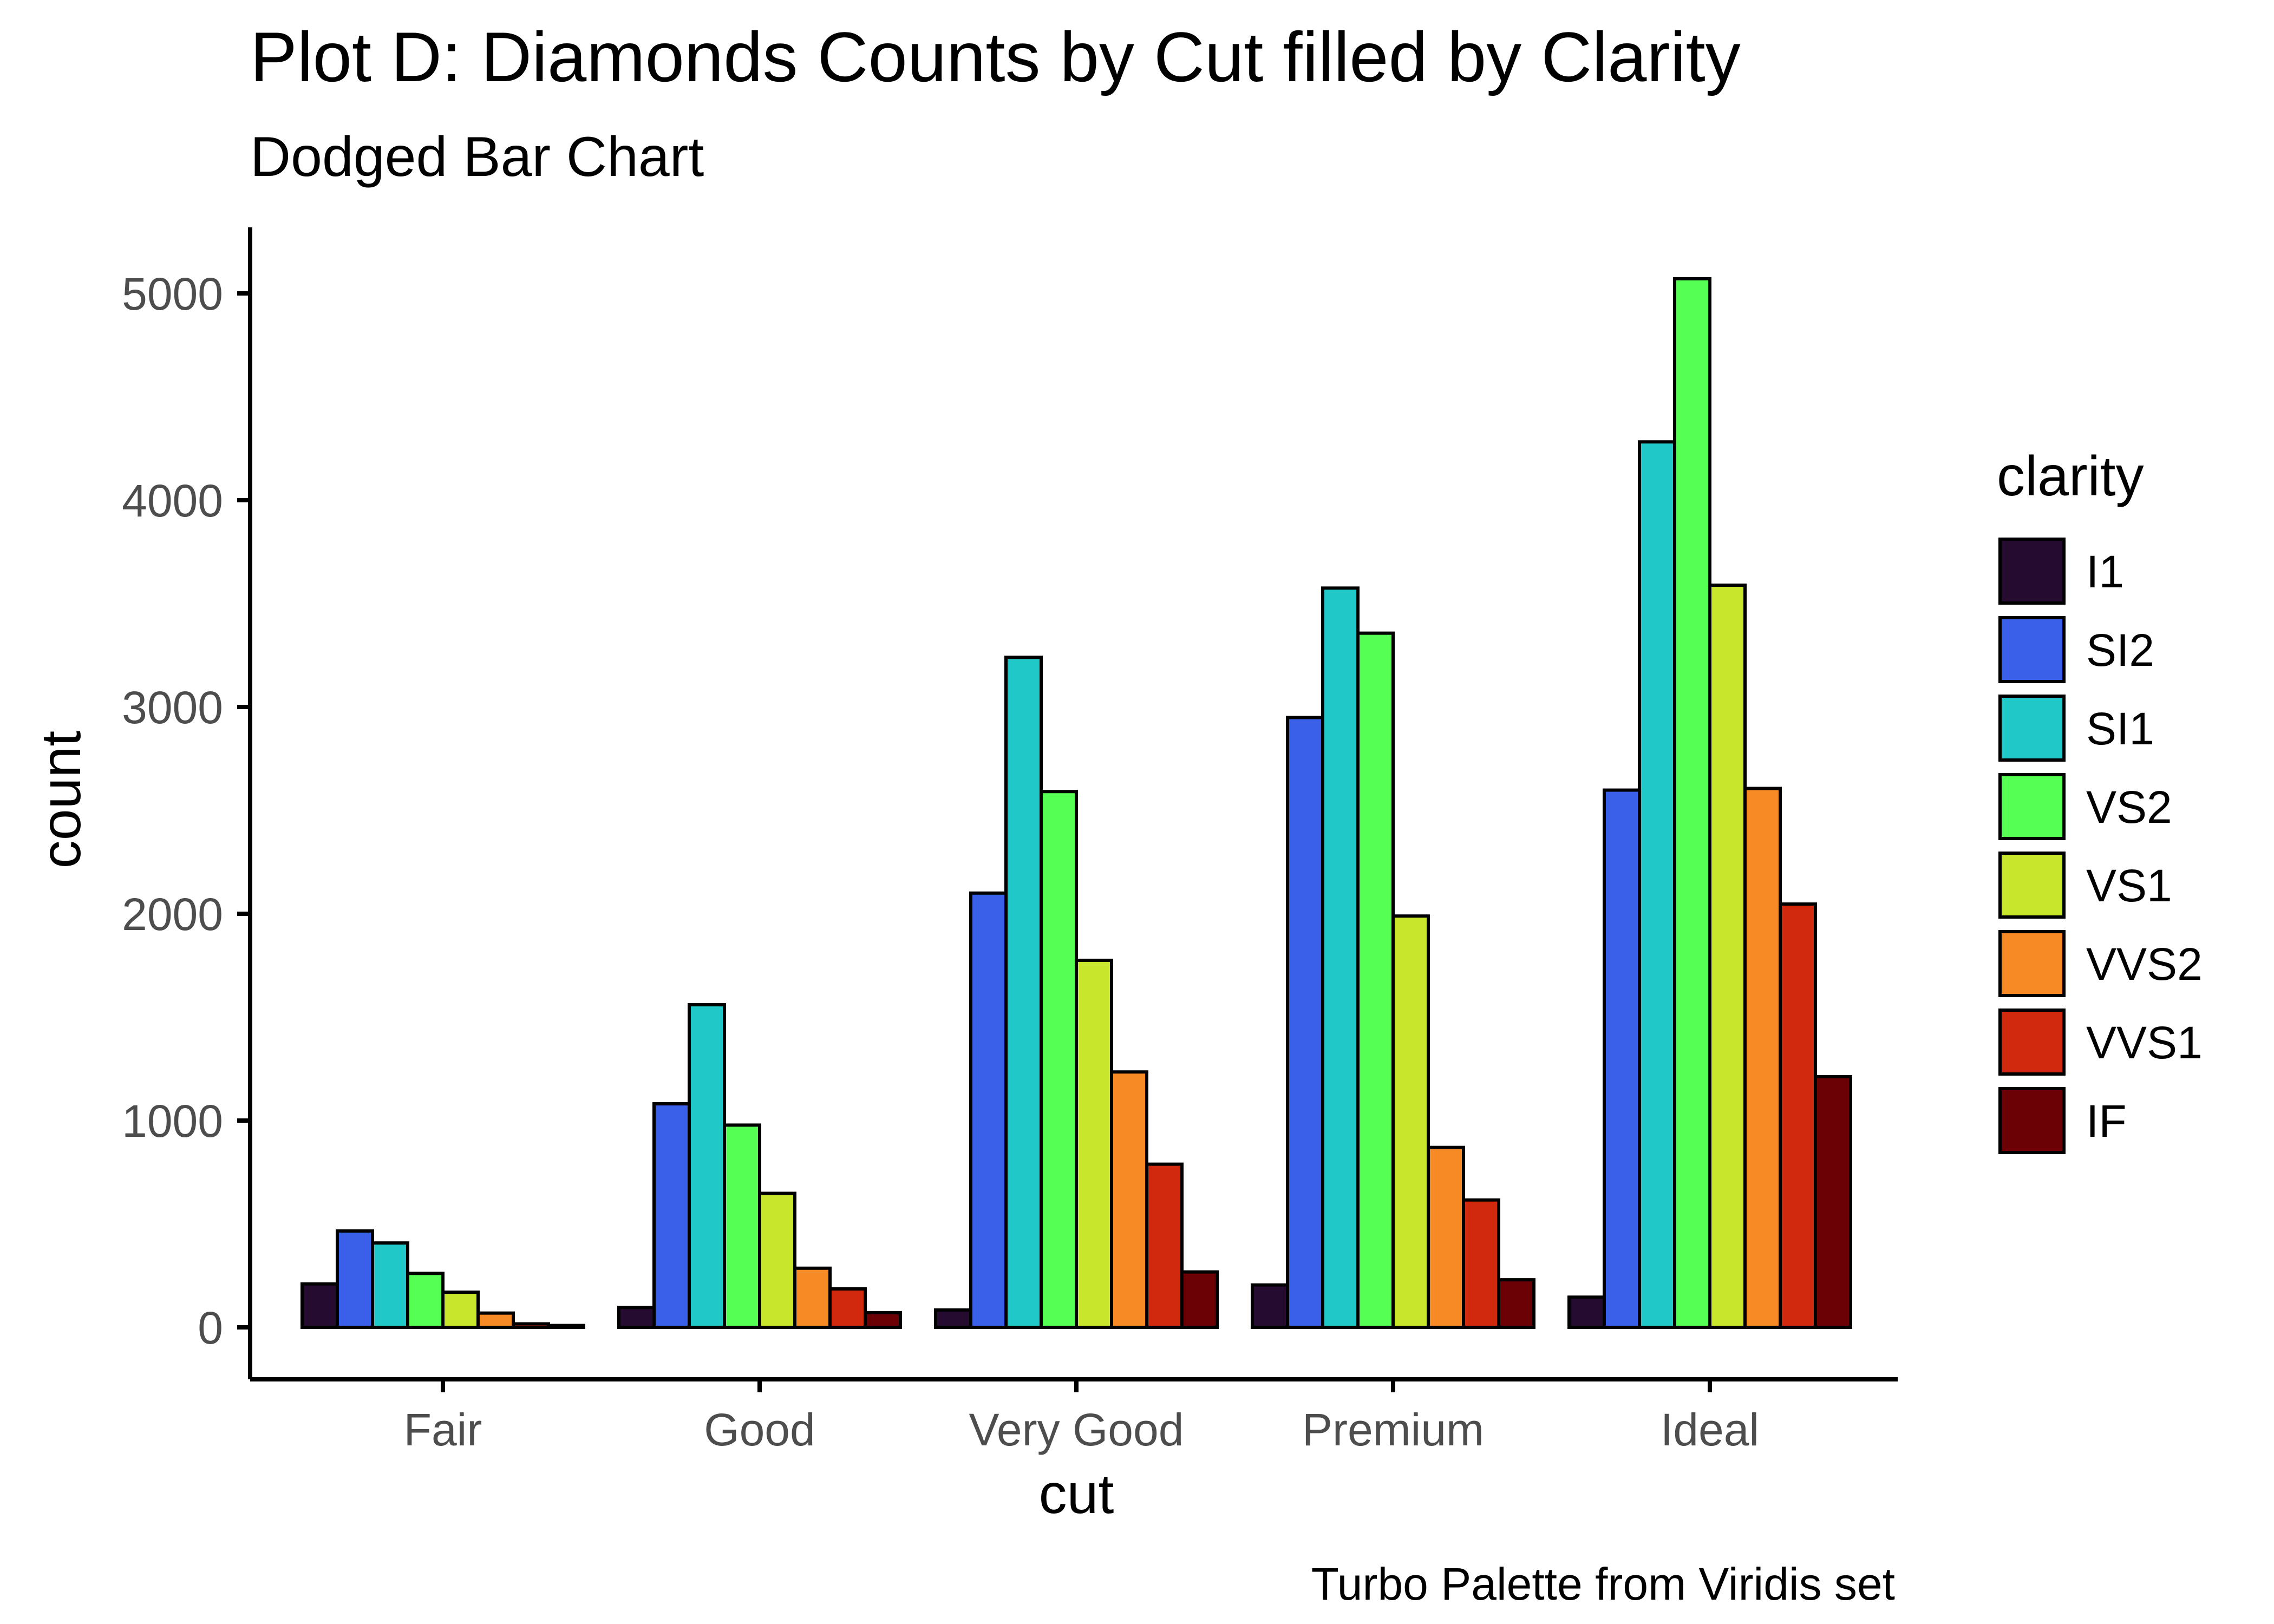 This screenshot has width=2274, height=1624. Describe the element at coordinates (1375, 980) in the screenshot. I see `bar-premium-vs2` at that location.